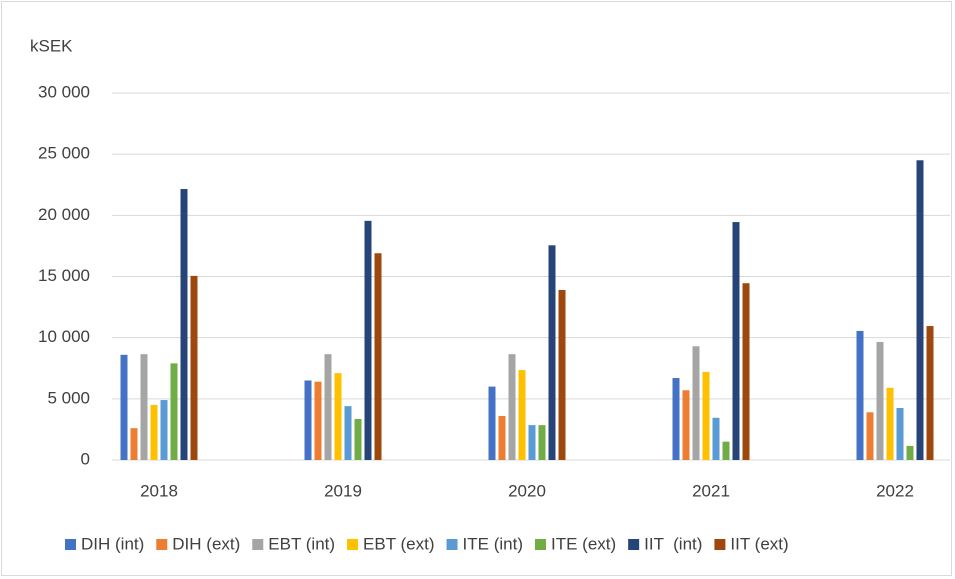 Image resolution: width=955 pixels, height=579 pixels. What do you see at coordinates (68, 397) in the screenshot?
I see `y-tick-label: 5 000` at bounding box center [68, 397].